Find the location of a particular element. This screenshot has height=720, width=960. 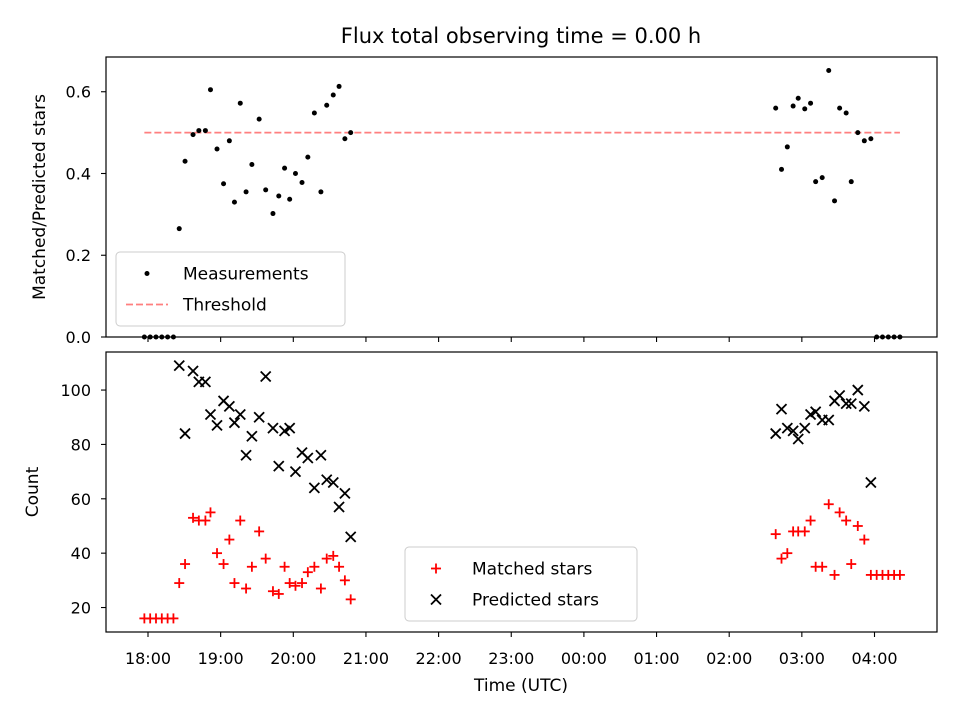

x-tick-label: 22:00 is located at coordinates (439, 658).